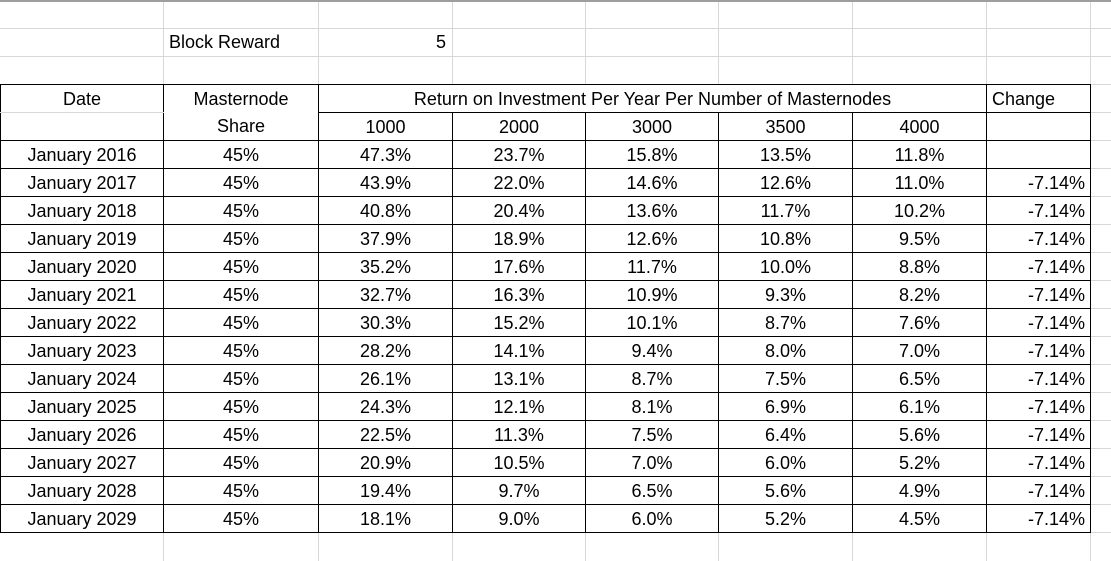 The width and height of the screenshot is (1111, 561). What do you see at coordinates (241, 126) in the screenshot?
I see `subheader-share: Share` at bounding box center [241, 126].